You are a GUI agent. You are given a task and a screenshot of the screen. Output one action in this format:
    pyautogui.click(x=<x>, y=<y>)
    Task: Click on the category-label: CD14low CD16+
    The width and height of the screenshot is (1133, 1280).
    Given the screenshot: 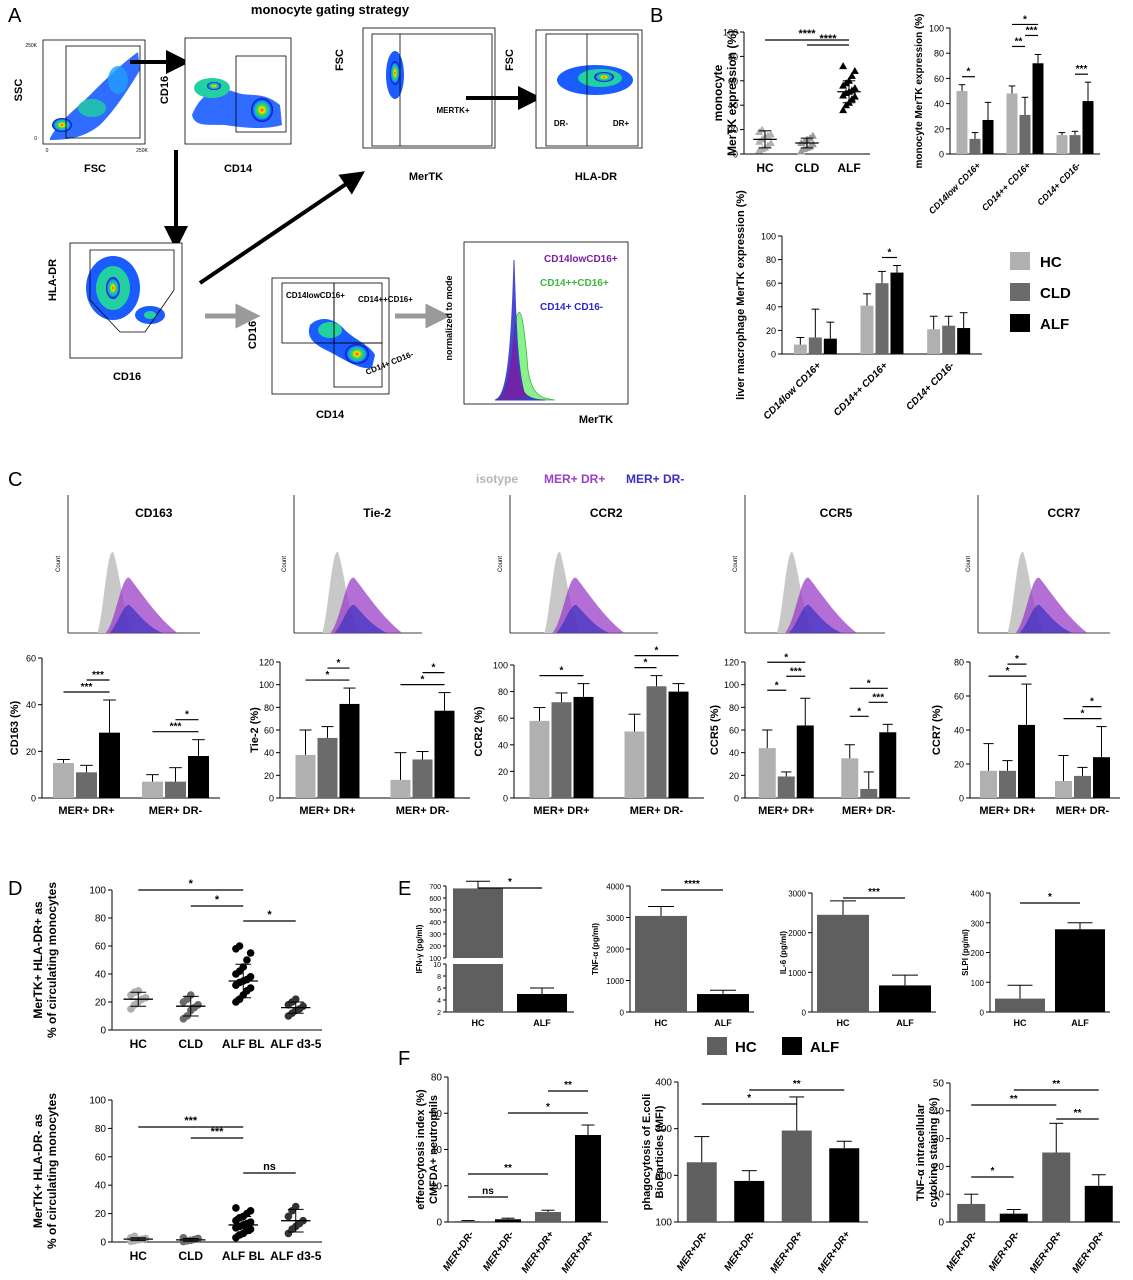 What is the action you would take?
    pyautogui.click(x=793, y=391)
    